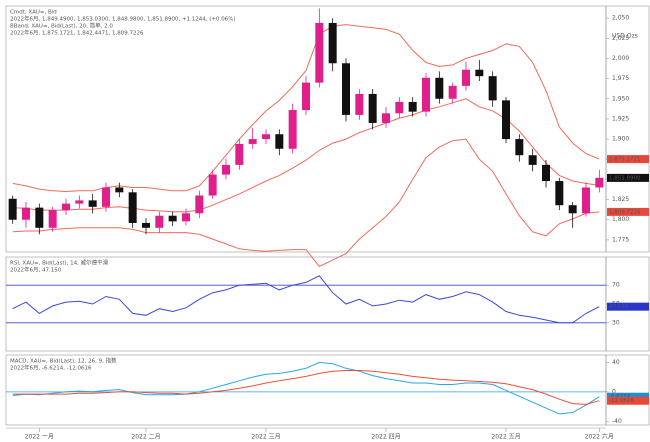 The height and width of the screenshot is (442, 650). Describe the element at coordinates (617, 421) in the screenshot. I see `y-tick-label: -40` at that location.